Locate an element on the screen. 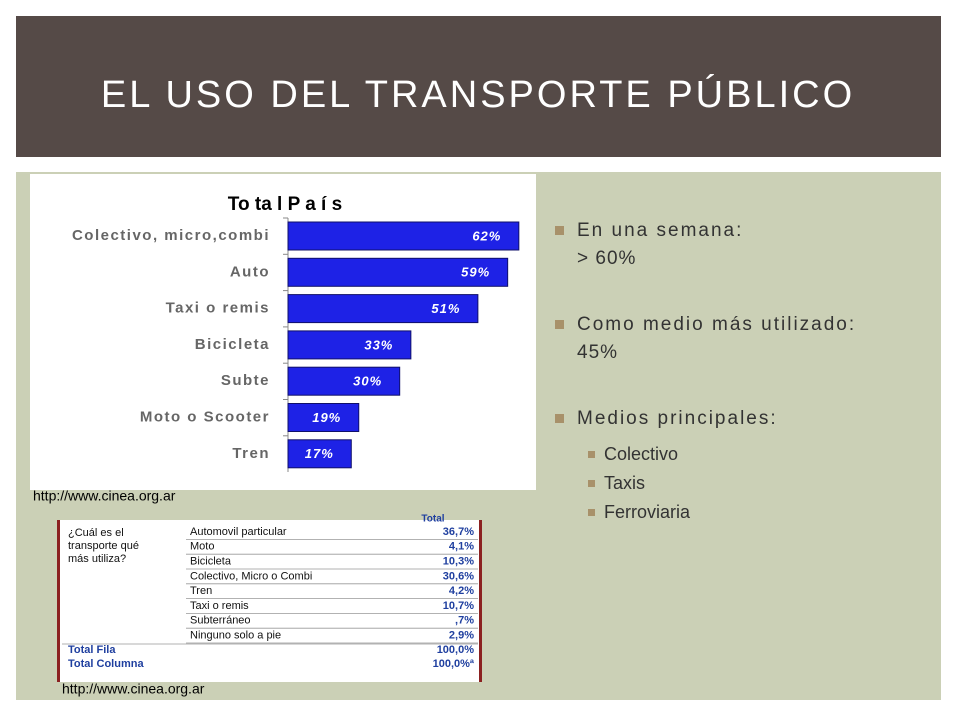 This screenshot has height=725, width=960. table-total-label: Total Columna is located at coordinates (106, 664).